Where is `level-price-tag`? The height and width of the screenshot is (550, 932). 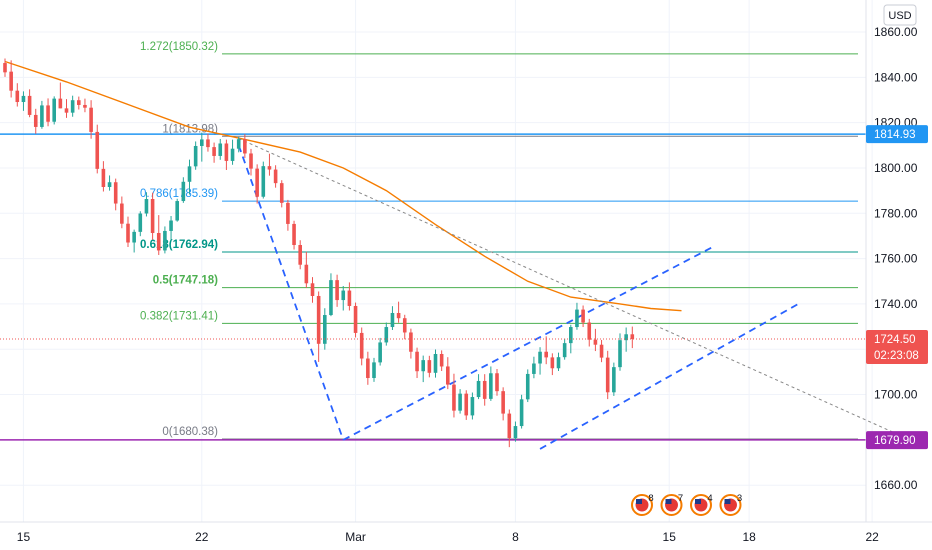
level-price-tag is located at coordinates (897, 134).